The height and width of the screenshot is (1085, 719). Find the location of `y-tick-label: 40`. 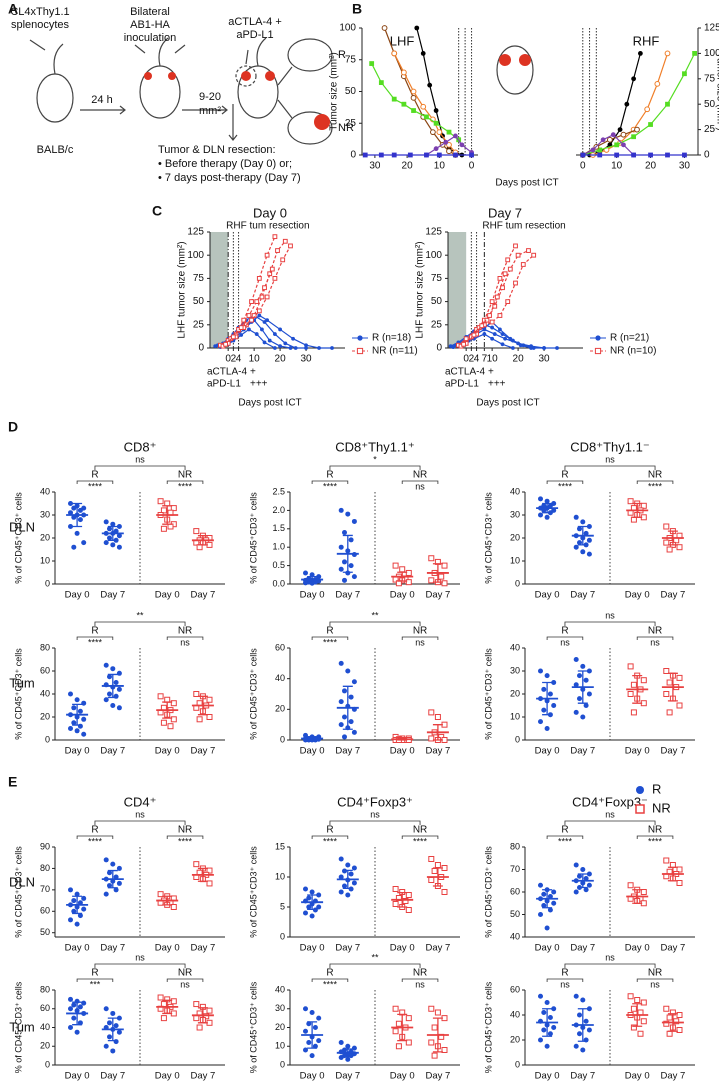

y-tick-label: 40 is located at coordinates (45, 491).